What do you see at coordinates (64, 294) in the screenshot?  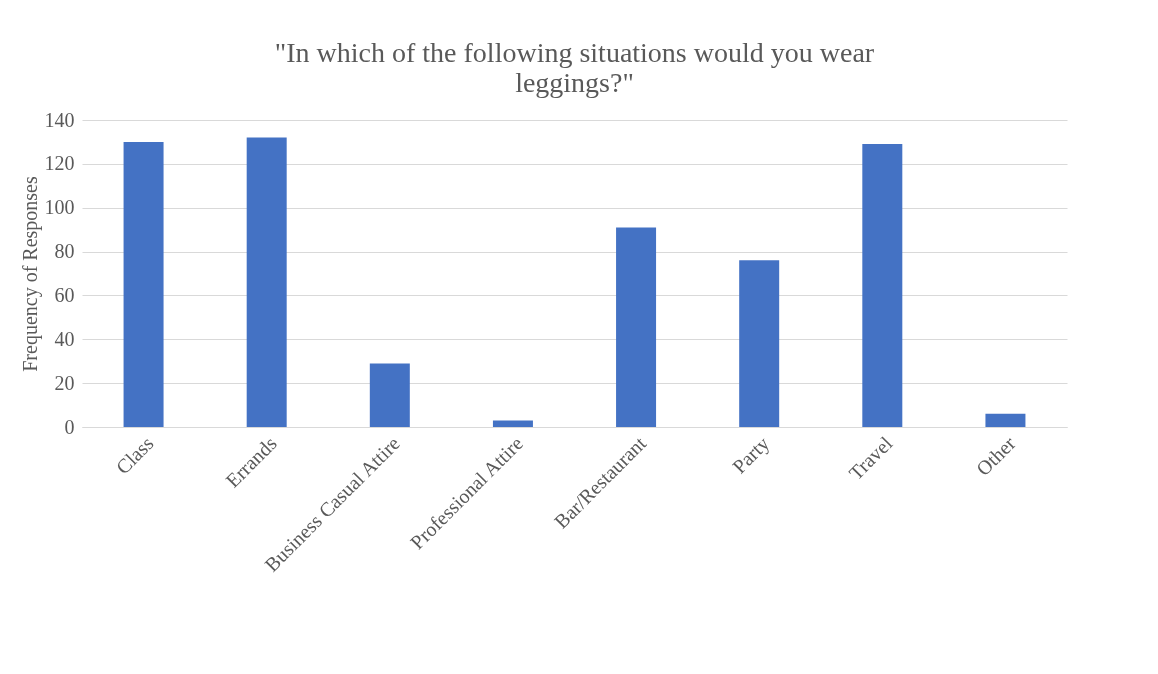 I see `y-tick-label: 60` at bounding box center [64, 294].